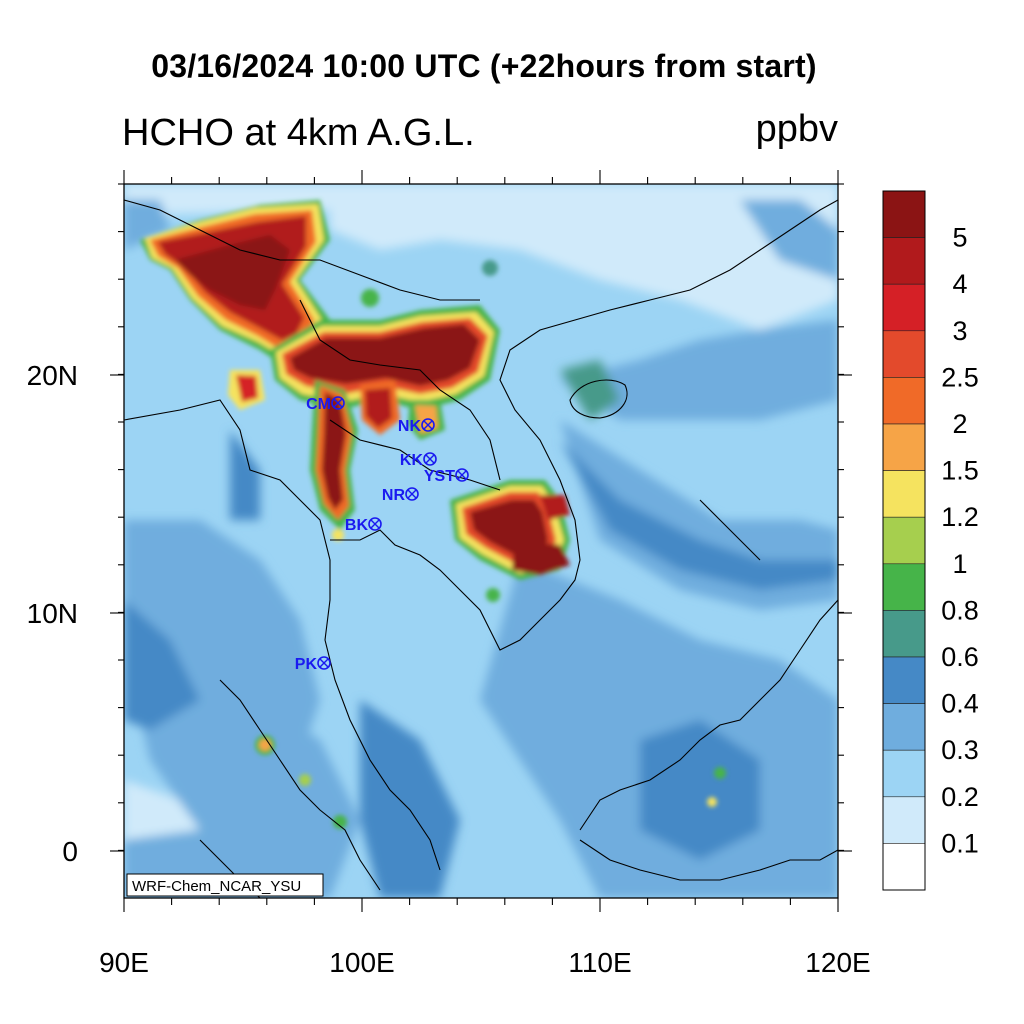 The width and height of the screenshot is (1024, 1024). Describe the element at coordinates (959, 424) in the screenshot. I see `colorbar-label: 2` at that location.